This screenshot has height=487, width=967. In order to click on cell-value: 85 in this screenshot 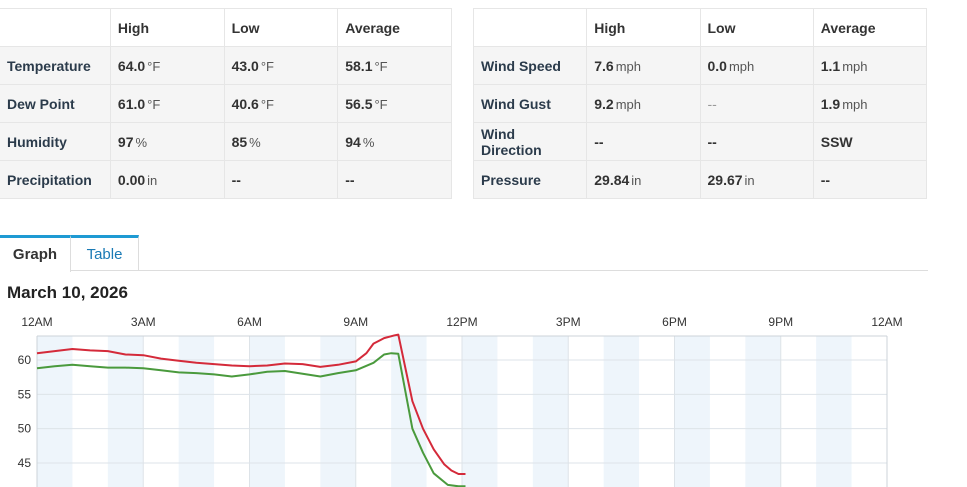, I will do `click(239, 141)`.